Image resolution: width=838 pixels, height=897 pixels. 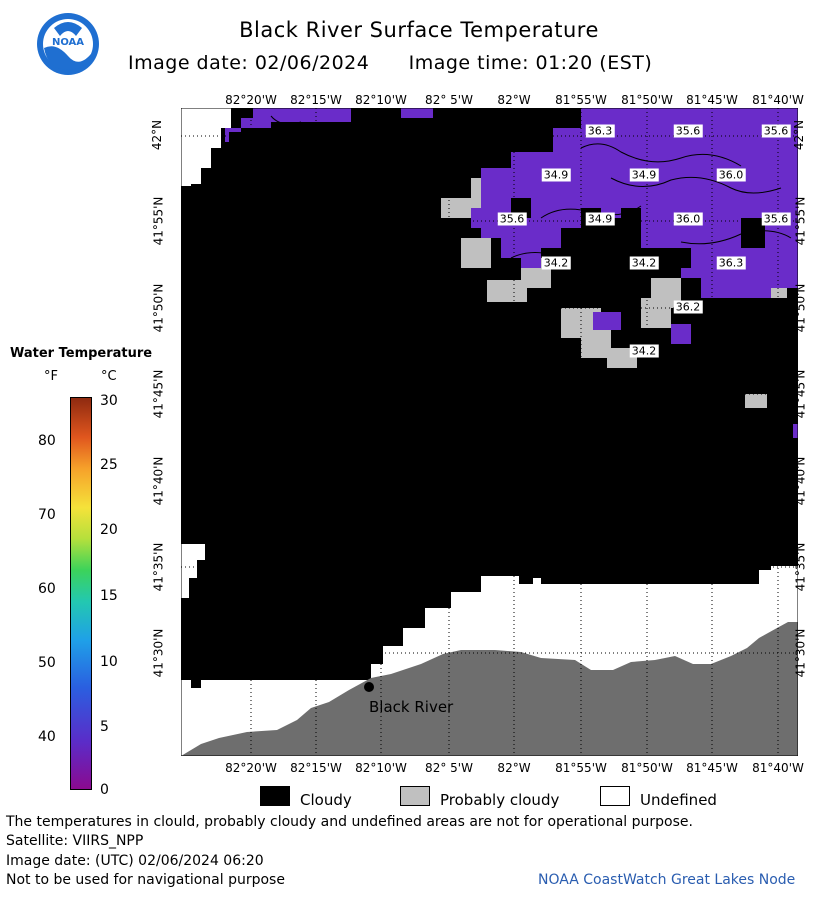 I want to click on lat-tick-right: 41°40'N, so click(x=800, y=481).